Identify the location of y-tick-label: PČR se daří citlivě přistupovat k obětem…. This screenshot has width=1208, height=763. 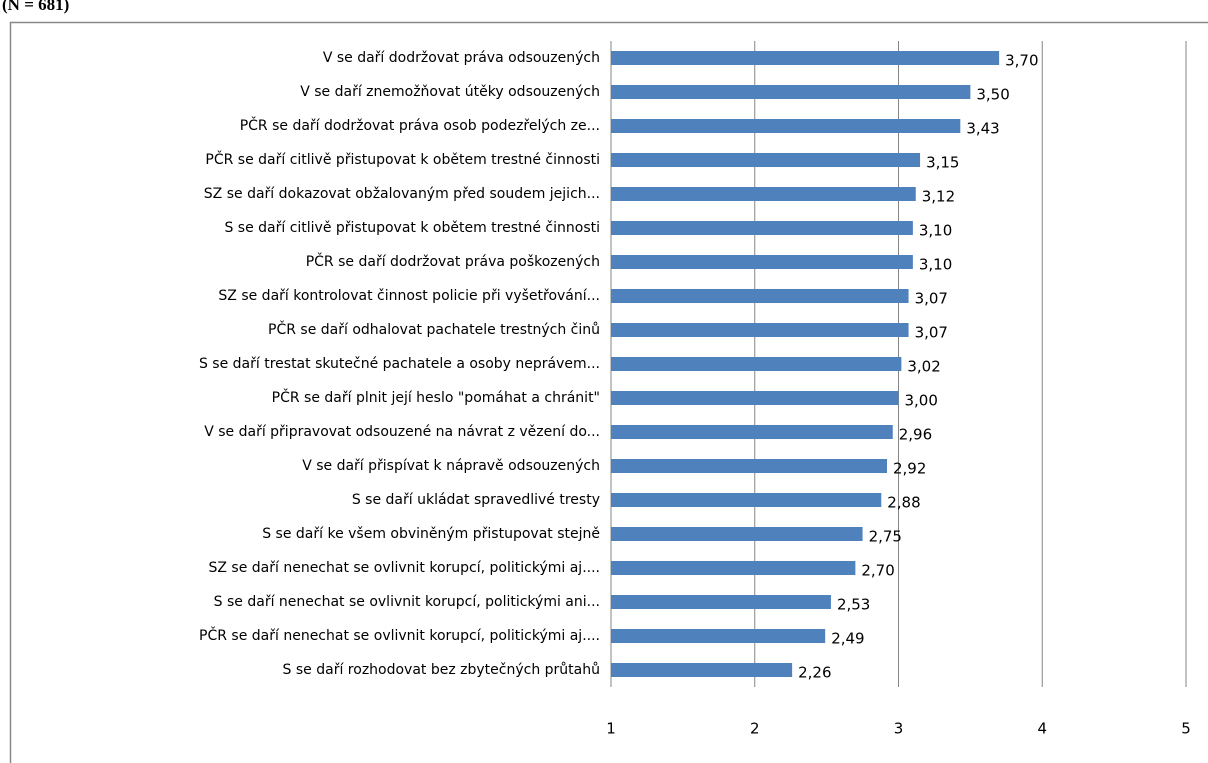
(402, 159).